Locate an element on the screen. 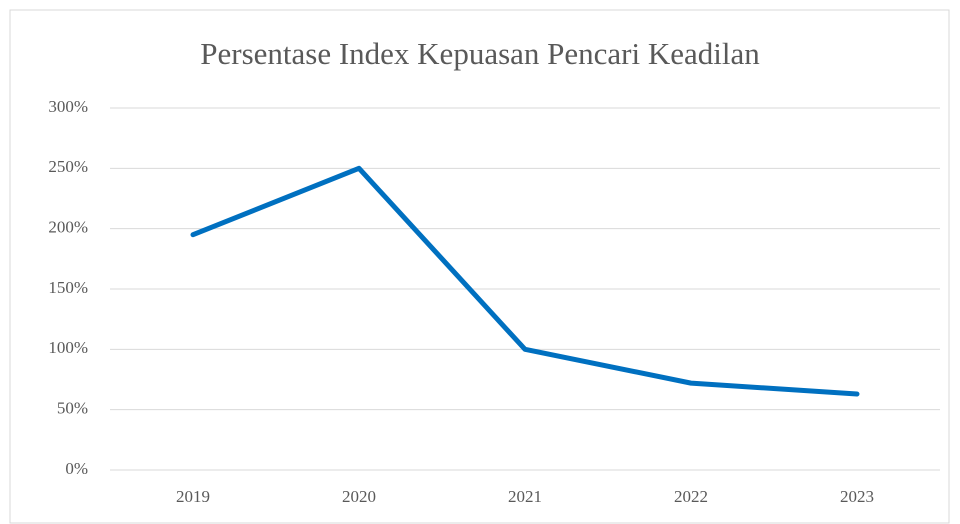  y-tick-label: 300% is located at coordinates (68, 106).